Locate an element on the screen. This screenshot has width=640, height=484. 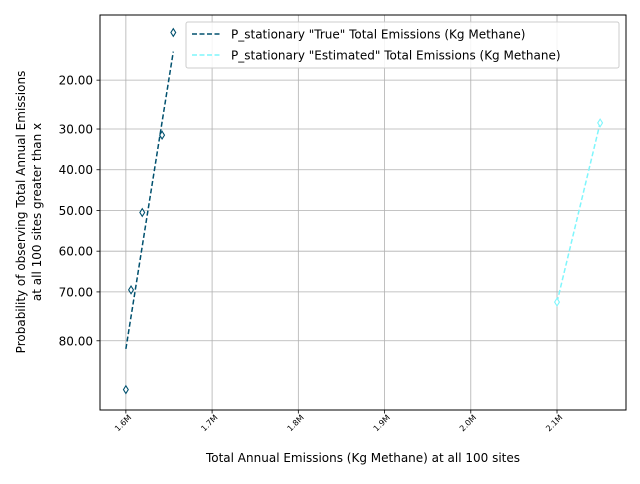
series-1-fit-line is located at coordinates (578, 212).